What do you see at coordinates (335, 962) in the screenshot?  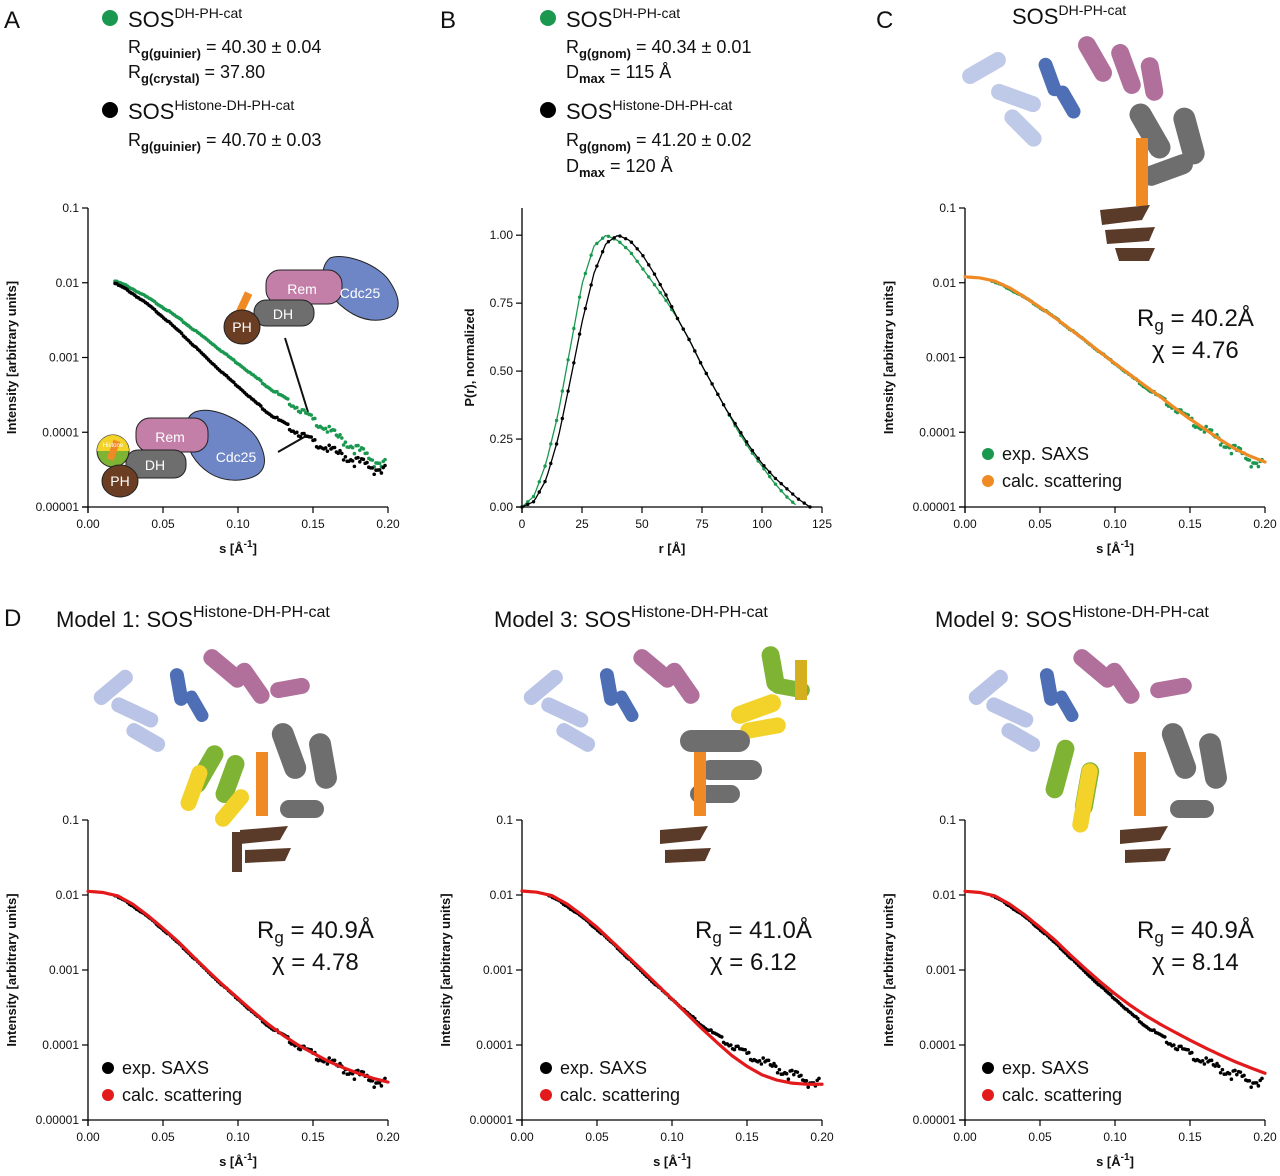 I see `chi-value-model-1: 4.78` at bounding box center [335, 962].